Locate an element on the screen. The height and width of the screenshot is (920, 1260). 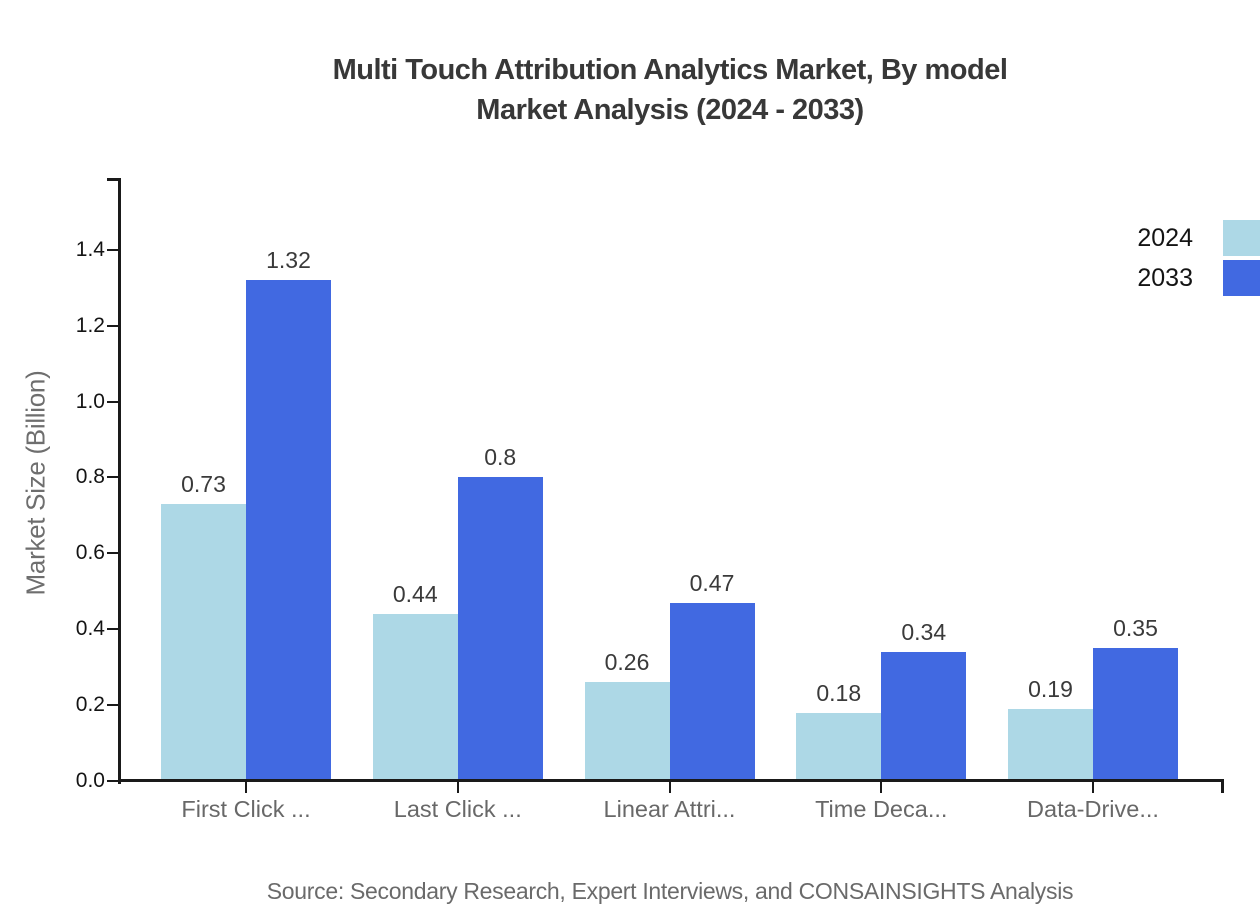
y-tick-label: 0.2 is located at coordinates (90, 705).